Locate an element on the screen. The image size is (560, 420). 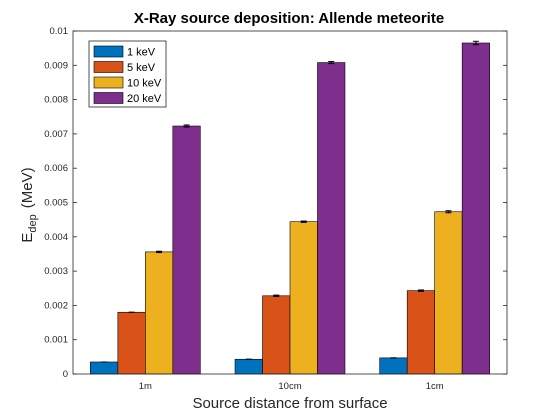
bar-20-kev-1m is located at coordinates (186, 250).